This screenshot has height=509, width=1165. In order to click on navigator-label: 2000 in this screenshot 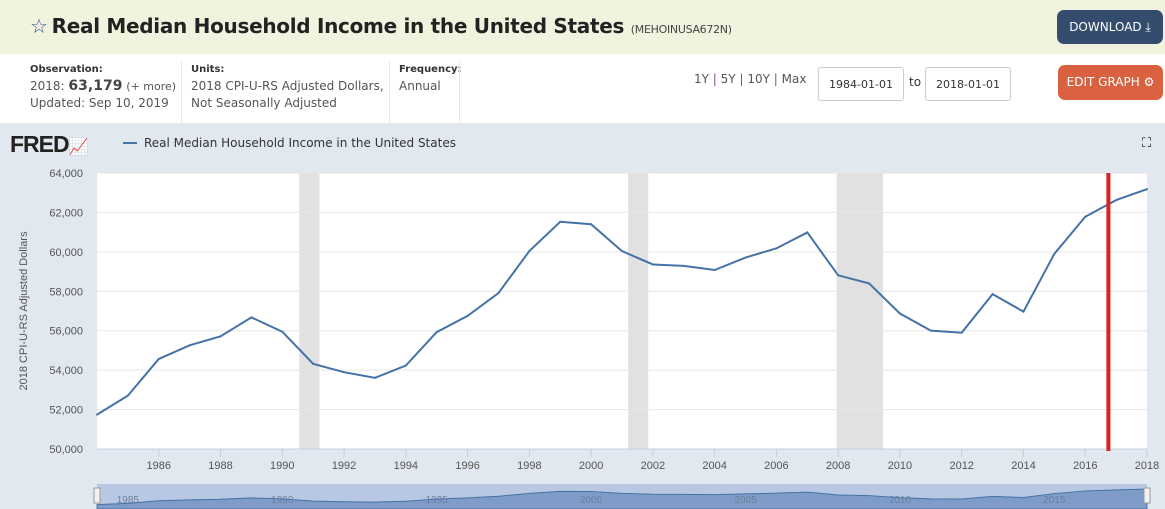, I will do `click(591, 500)`.